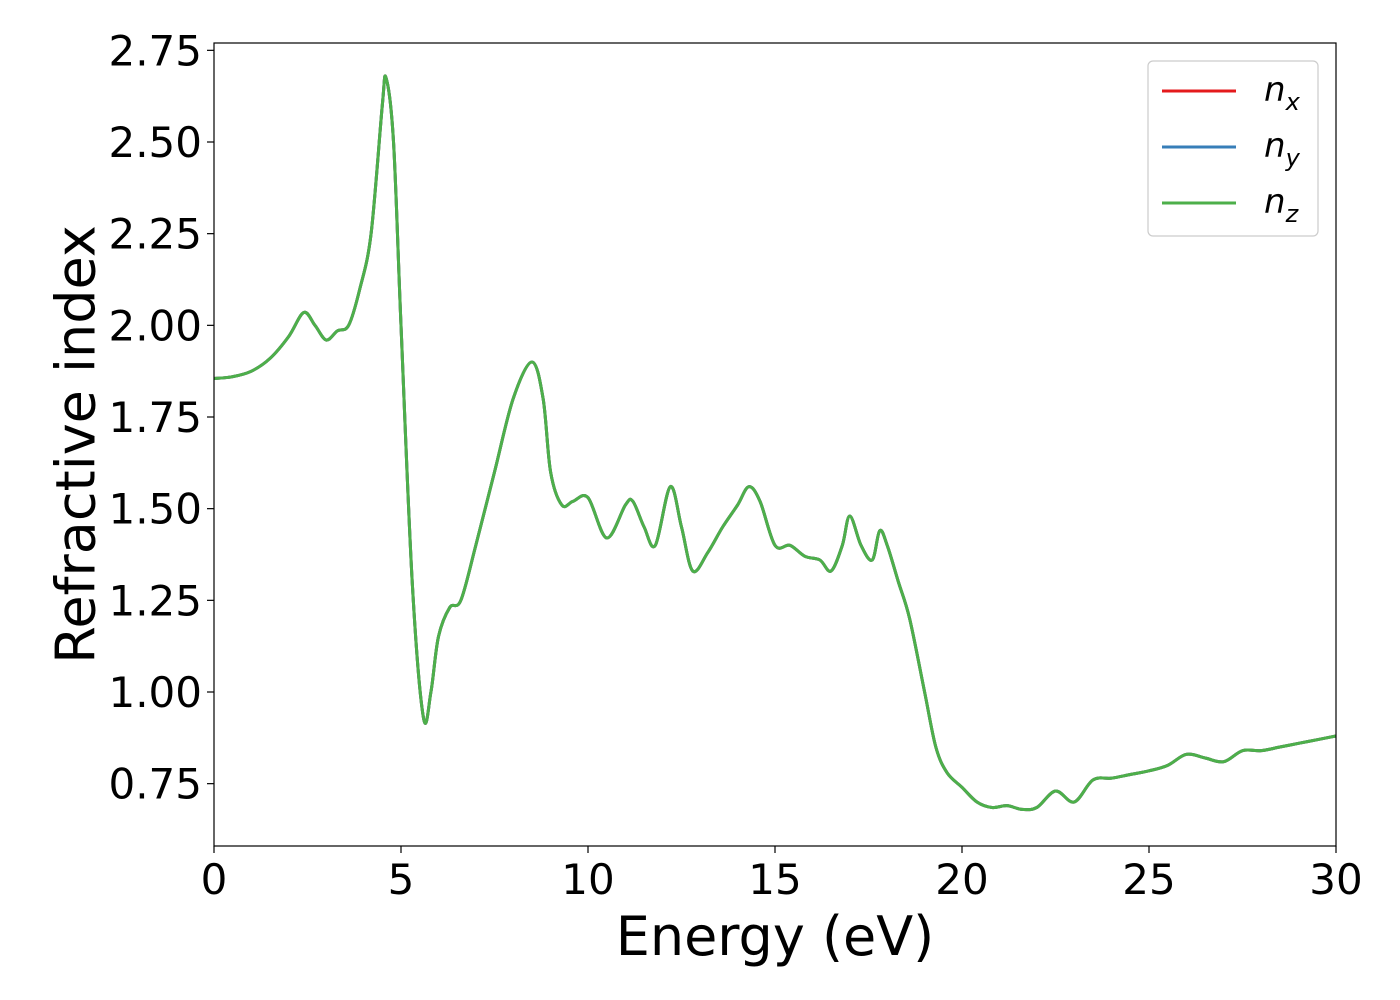 The height and width of the screenshot is (1000, 1400). I want to click on y-tick-label: 2.00, so click(155, 325).